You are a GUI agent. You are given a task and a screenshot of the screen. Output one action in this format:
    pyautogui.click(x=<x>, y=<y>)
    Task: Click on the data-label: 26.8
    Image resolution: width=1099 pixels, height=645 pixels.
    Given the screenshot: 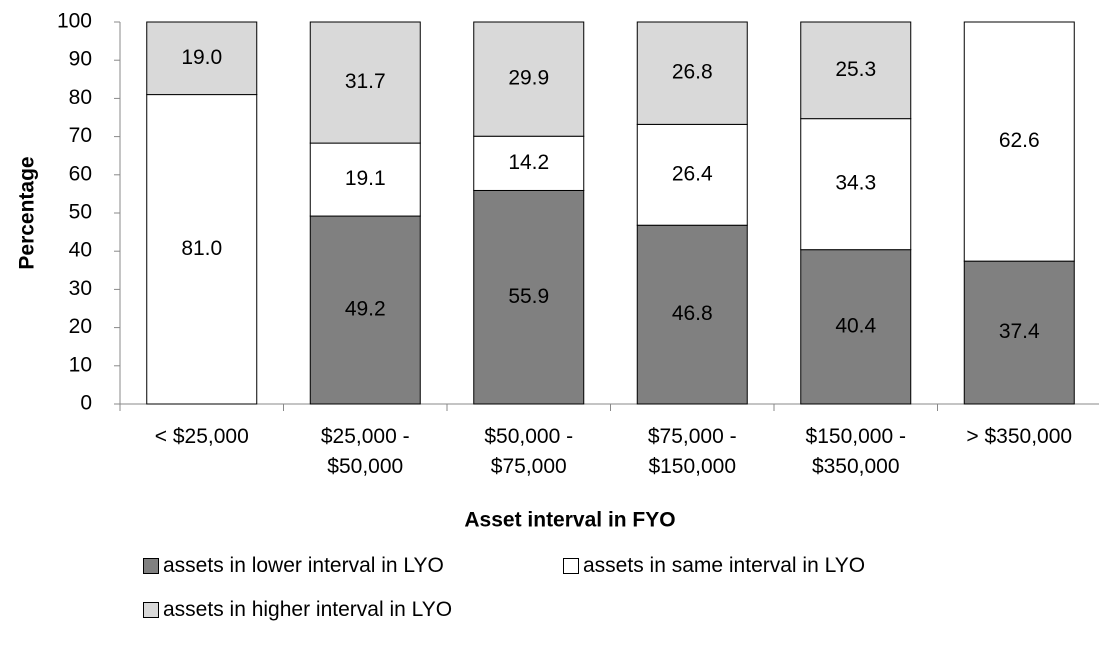 What is the action you would take?
    pyautogui.click(x=692, y=72)
    